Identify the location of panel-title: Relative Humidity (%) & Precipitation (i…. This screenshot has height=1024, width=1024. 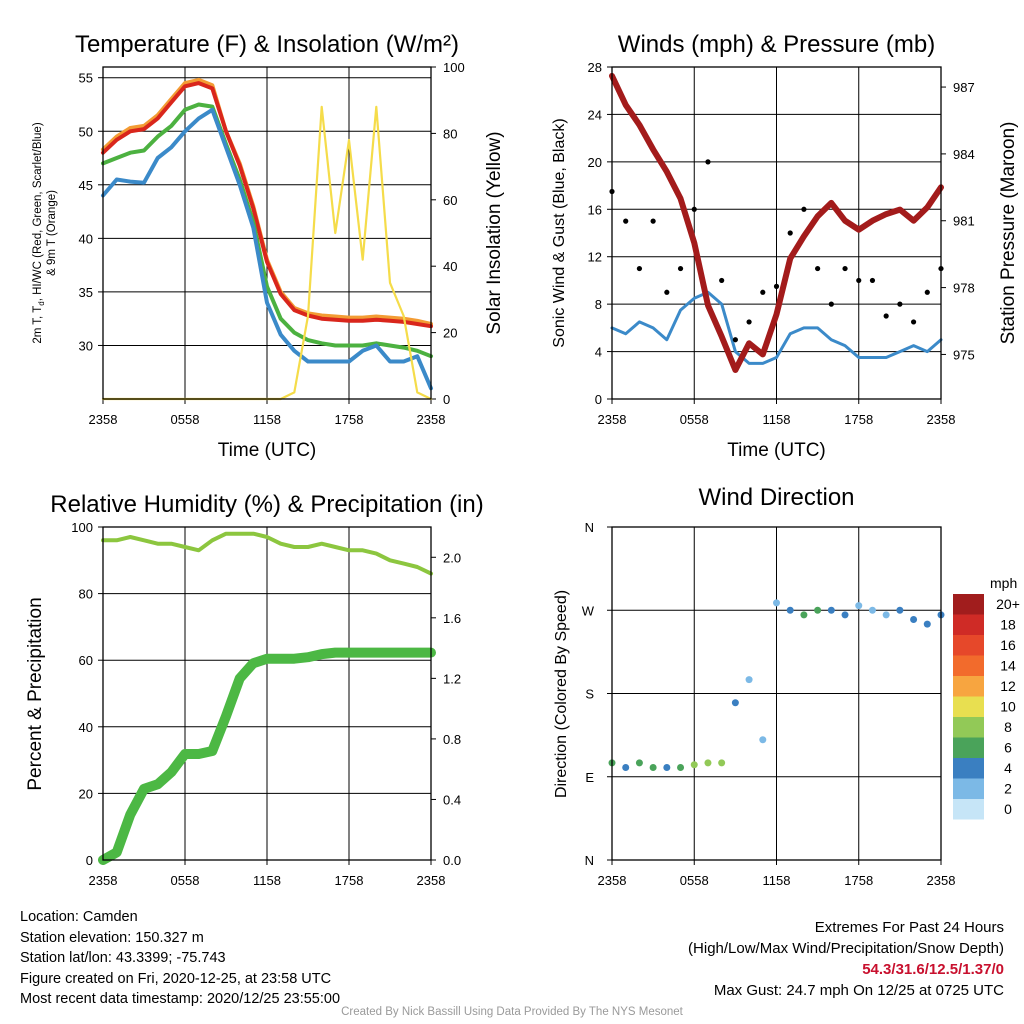
(266, 504).